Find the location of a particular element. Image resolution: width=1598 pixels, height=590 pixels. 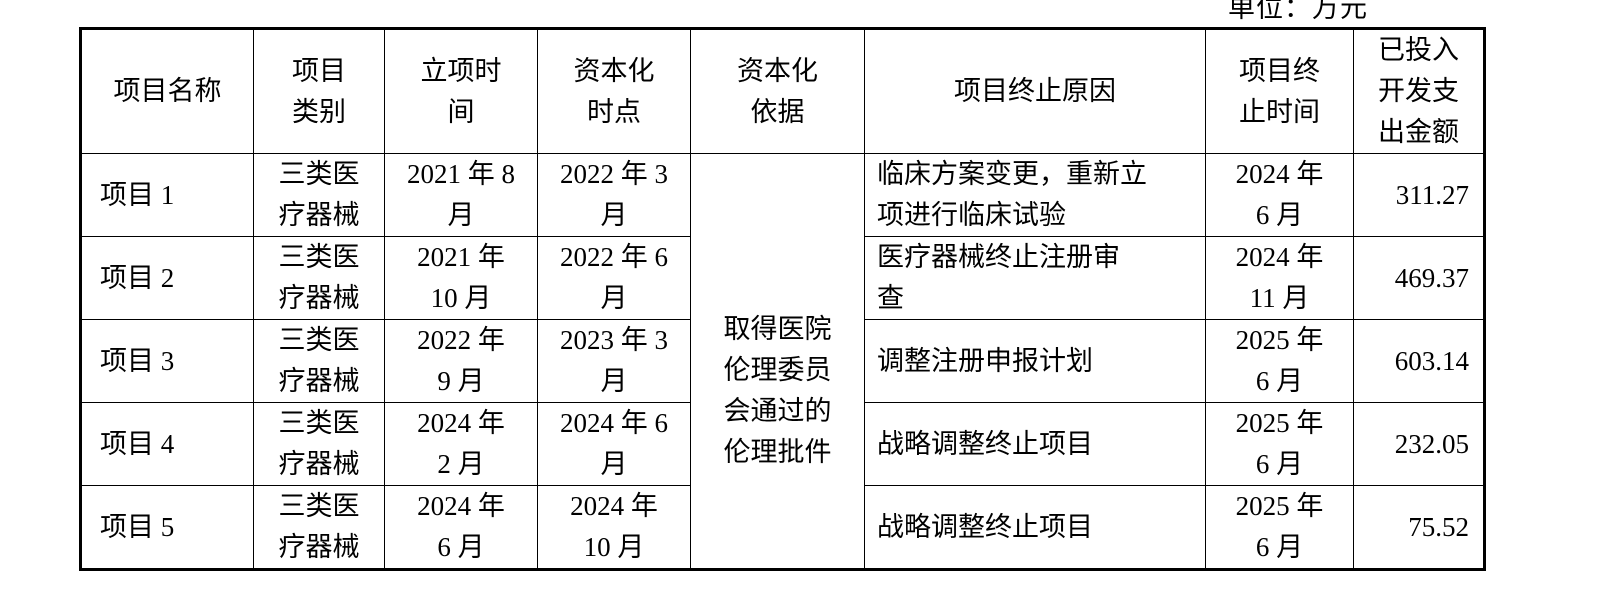

text-line: 会通过的 is located at coordinates (777, 411).